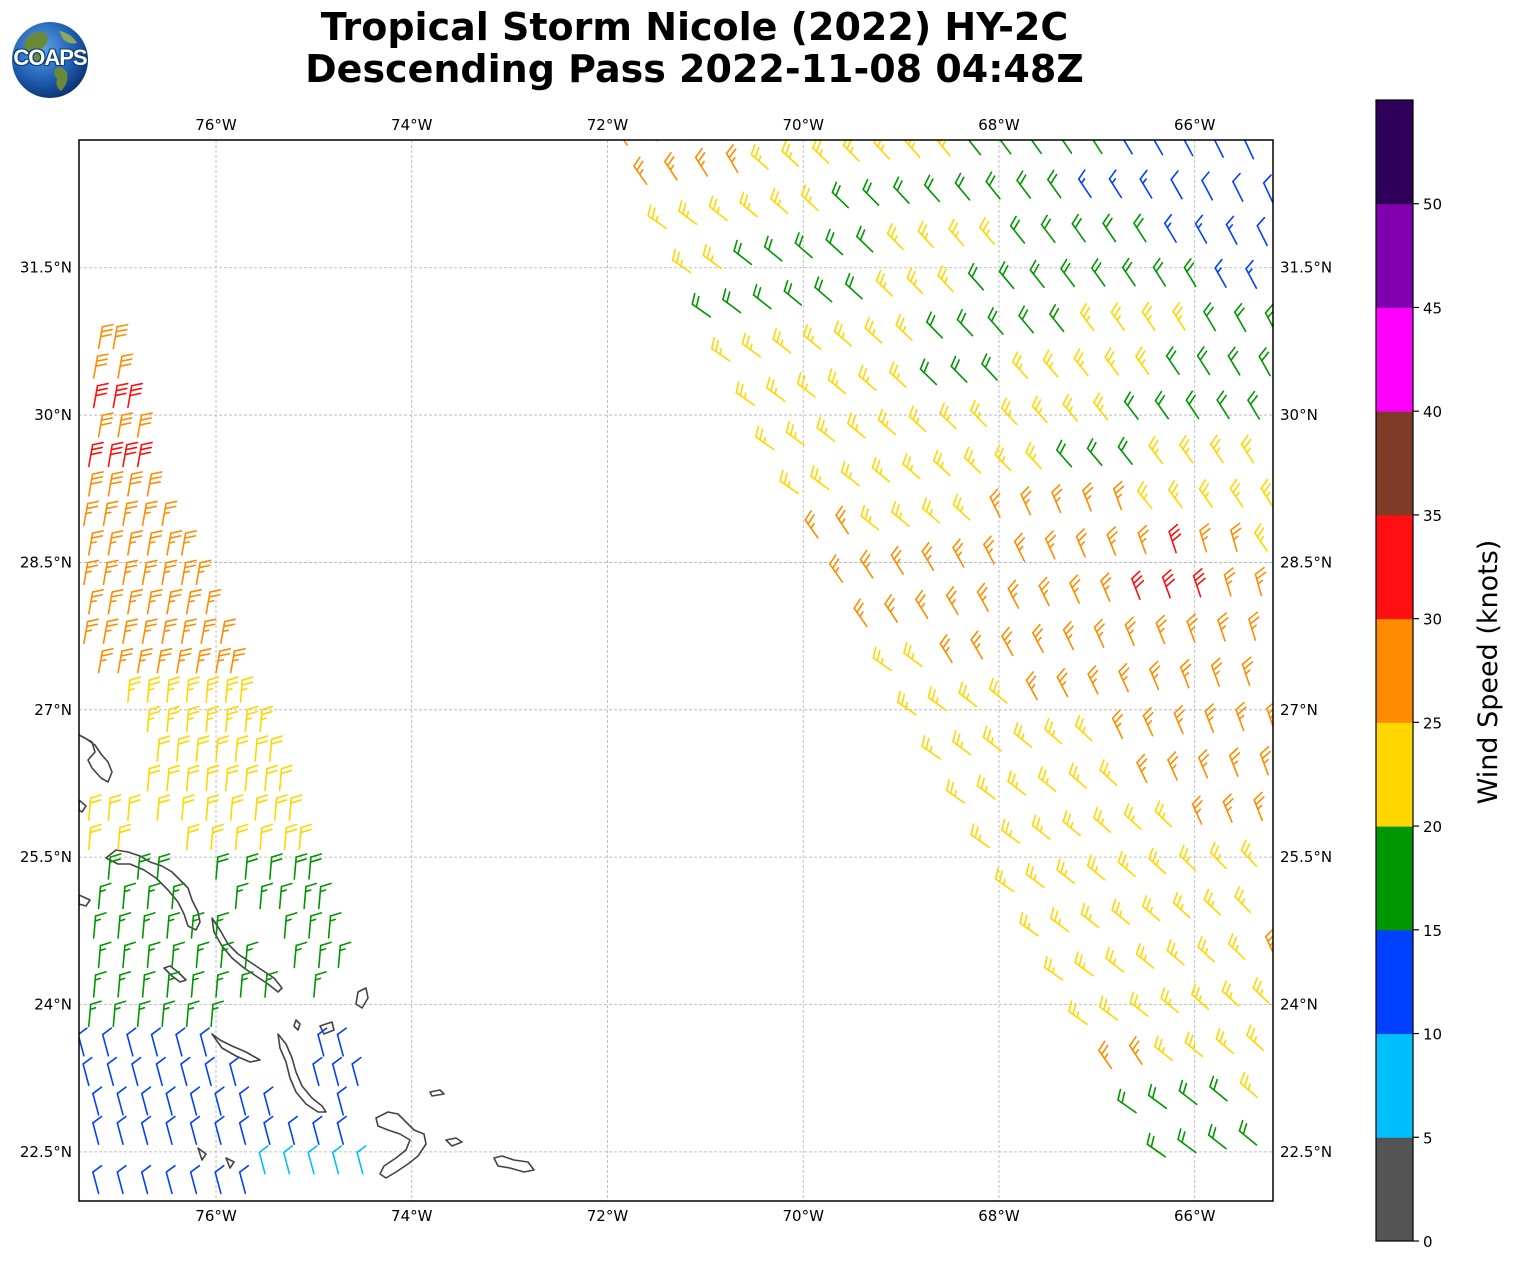 The image size is (1513, 1264). What do you see at coordinates (302, 1073) in the screenshot?
I see `coastline-long-island-s` at bounding box center [302, 1073].